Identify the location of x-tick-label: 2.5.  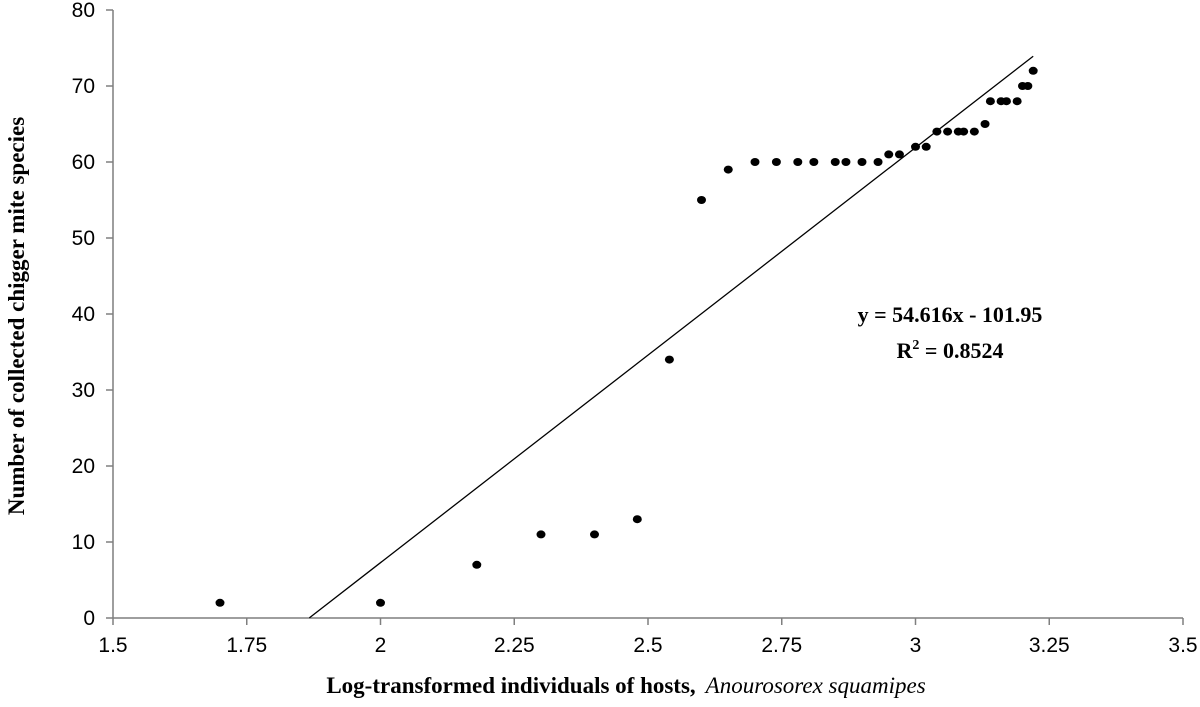
(647, 645).